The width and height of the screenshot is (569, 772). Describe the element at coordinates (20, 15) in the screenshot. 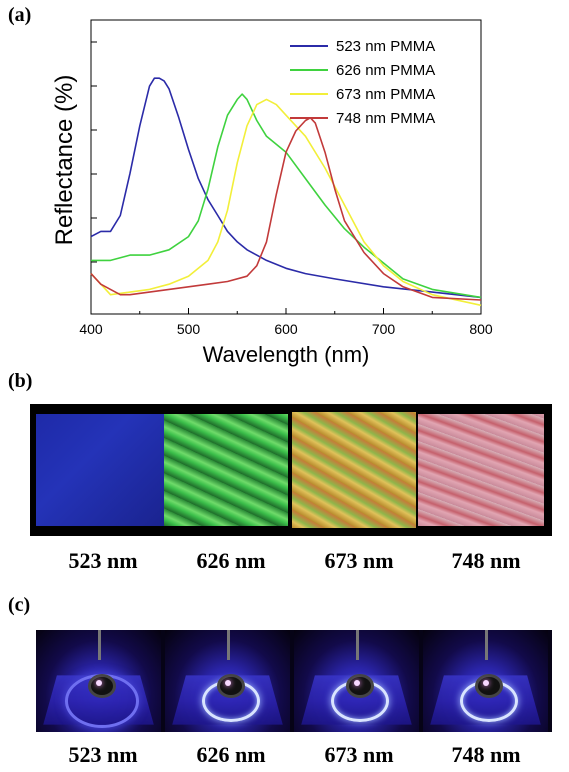

I see `panel-label-a: (a)` at that location.